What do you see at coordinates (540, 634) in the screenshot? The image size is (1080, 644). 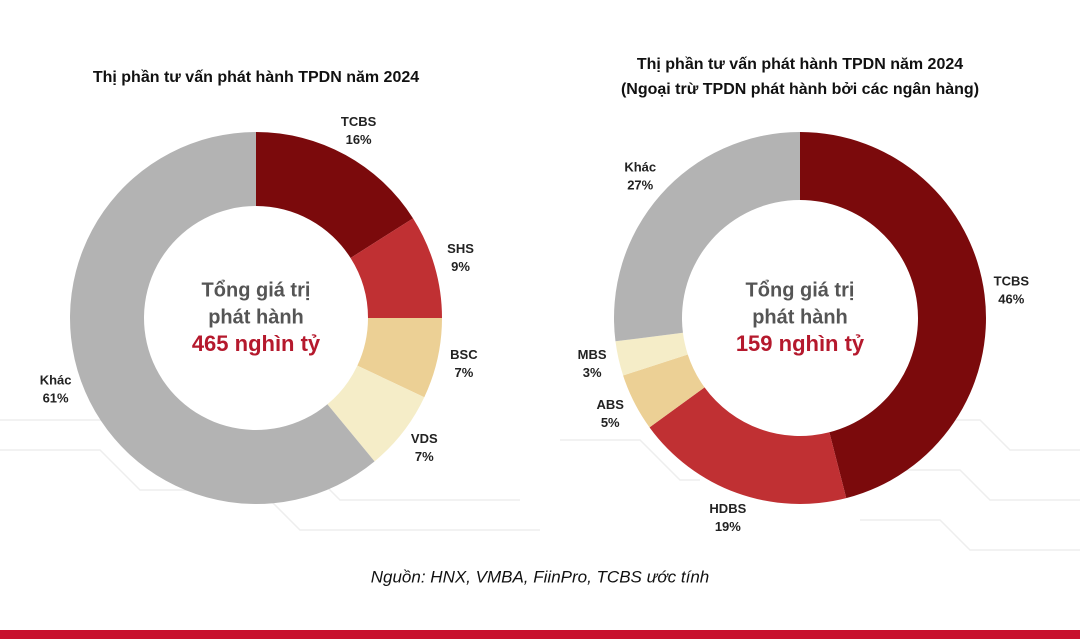 I see `bottom-bar` at bounding box center [540, 634].